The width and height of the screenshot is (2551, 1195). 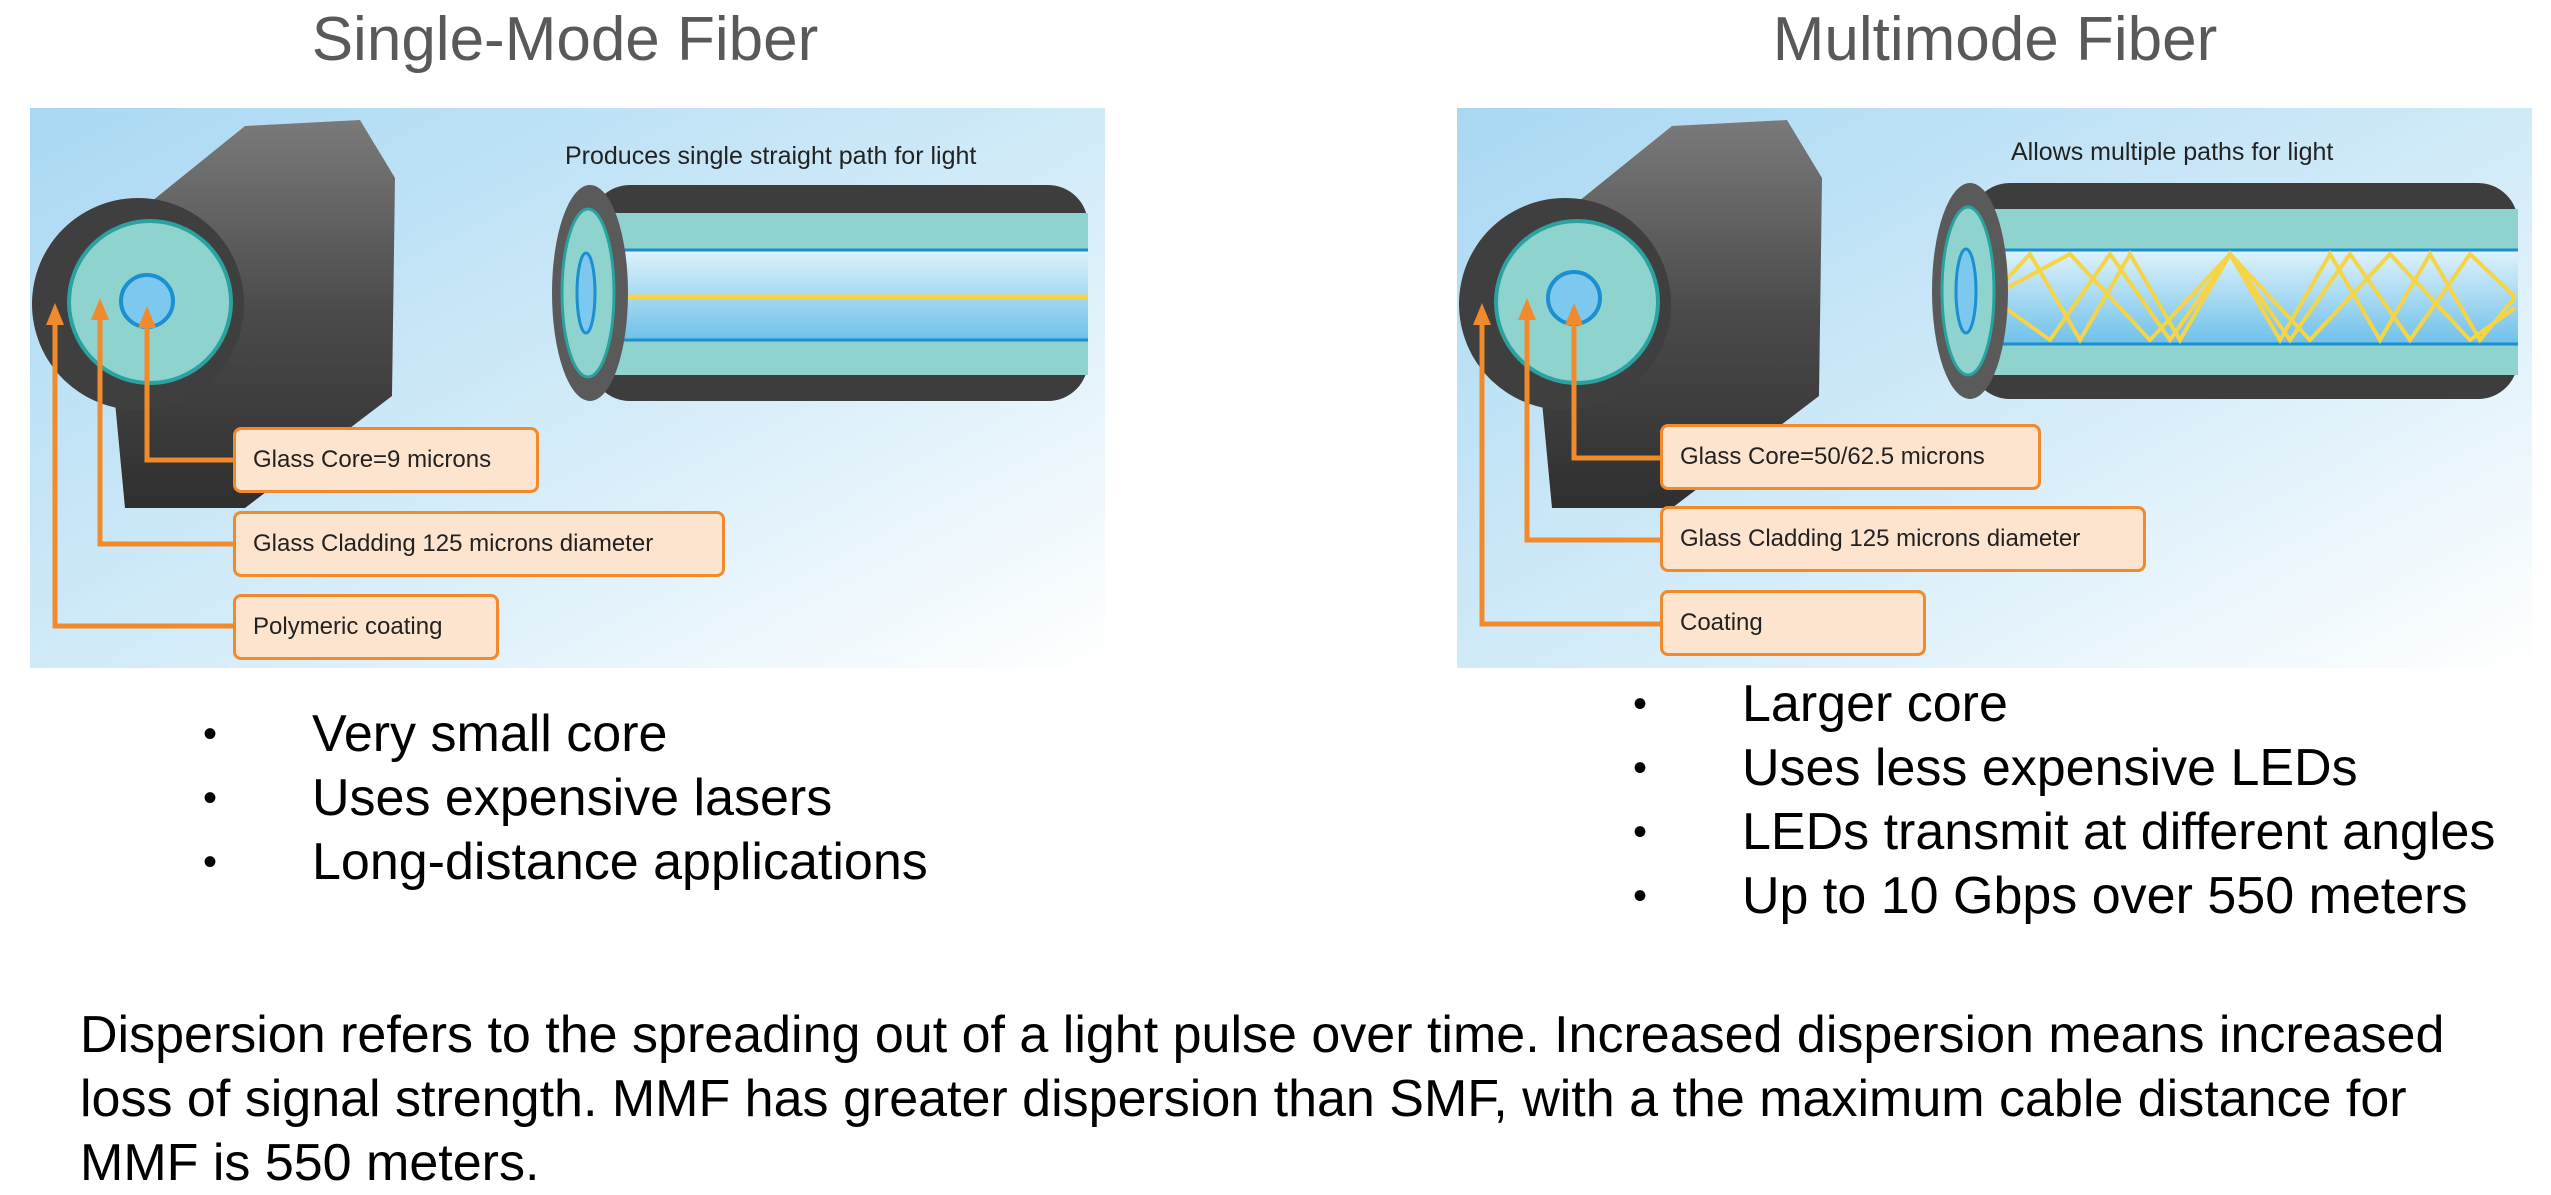 What do you see at coordinates (2172, 152) in the screenshot?
I see `multimode-caption: Allows multiple paths for light` at bounding box center [2172, 152].